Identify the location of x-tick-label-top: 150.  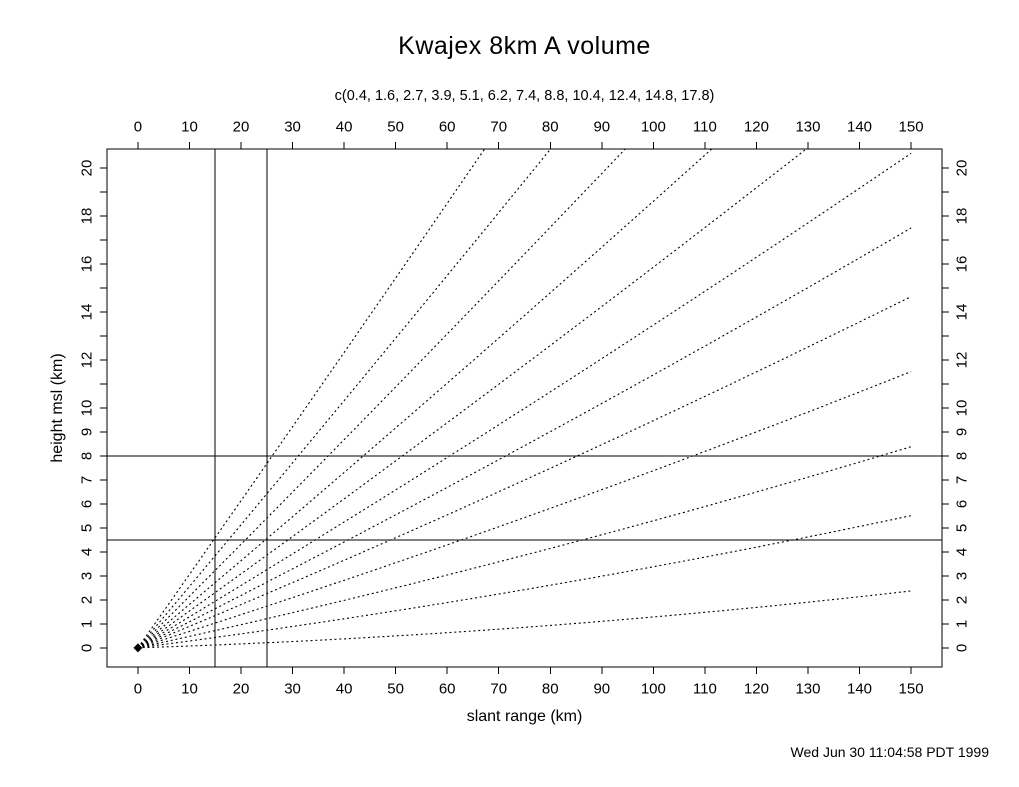
(911, 127).